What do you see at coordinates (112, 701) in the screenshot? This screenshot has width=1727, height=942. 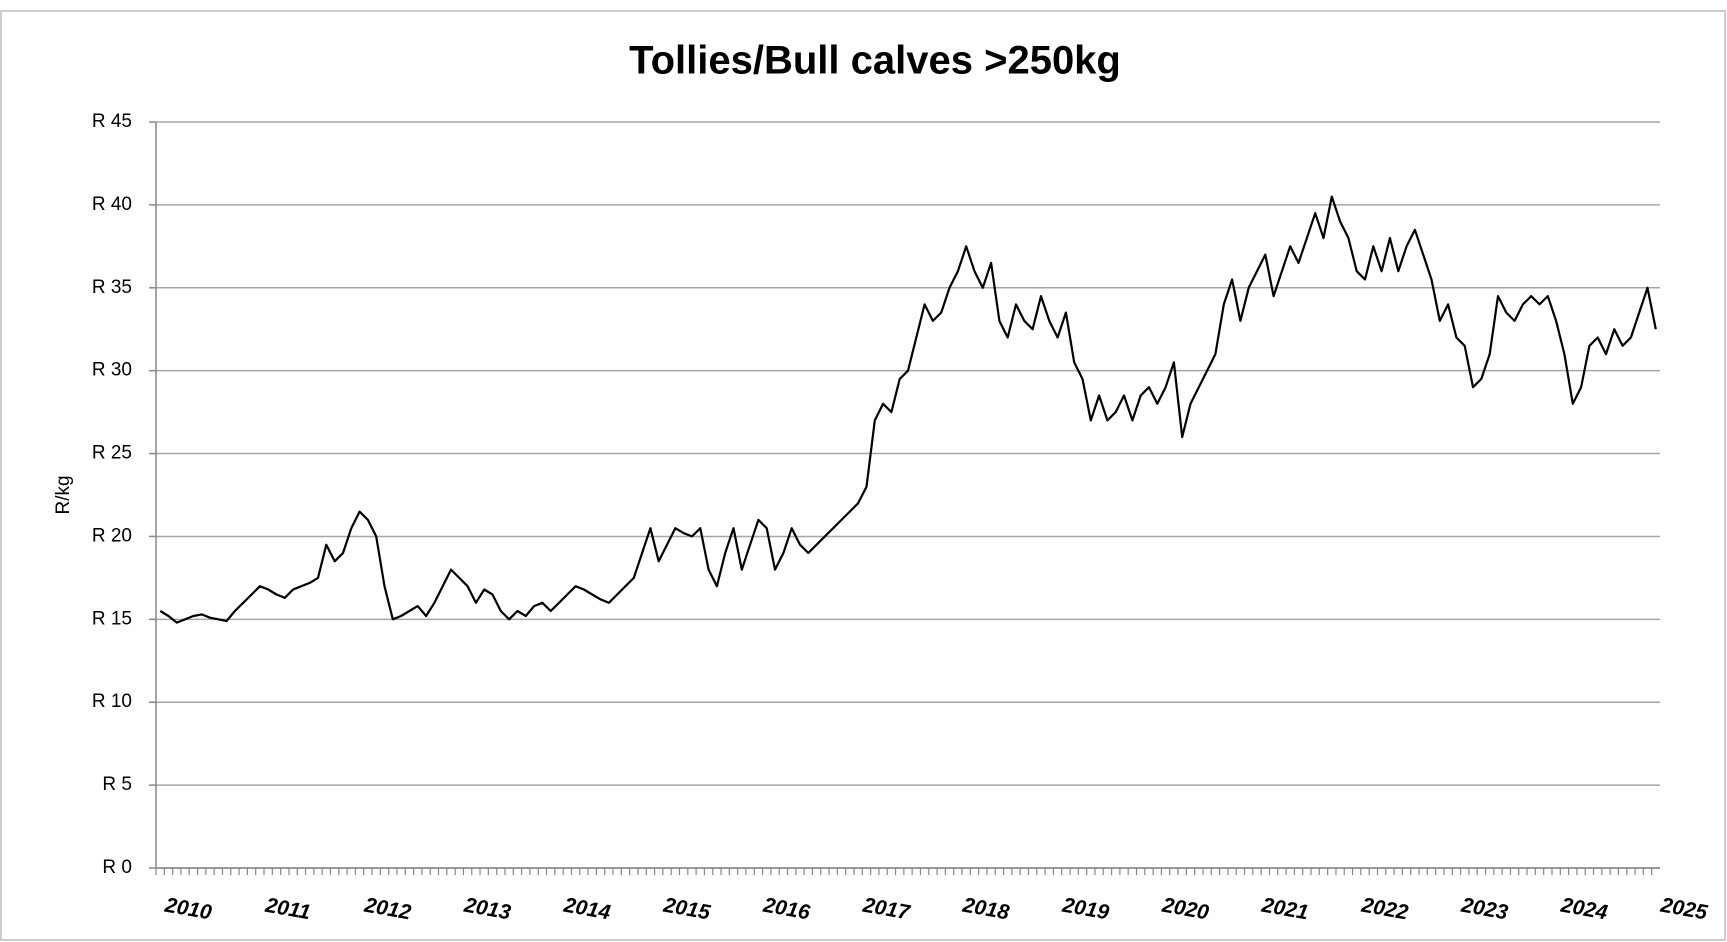 I see `y-tick-label: R 10` at bounding box center [112, 701].